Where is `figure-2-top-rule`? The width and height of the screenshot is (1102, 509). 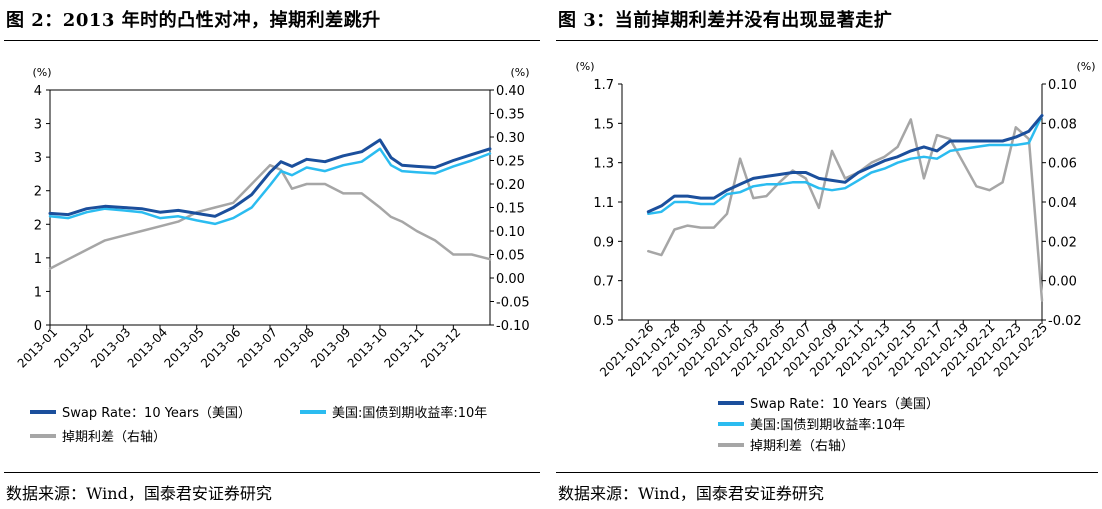
figure-2-top-rule is located at coordinates (272, 40).